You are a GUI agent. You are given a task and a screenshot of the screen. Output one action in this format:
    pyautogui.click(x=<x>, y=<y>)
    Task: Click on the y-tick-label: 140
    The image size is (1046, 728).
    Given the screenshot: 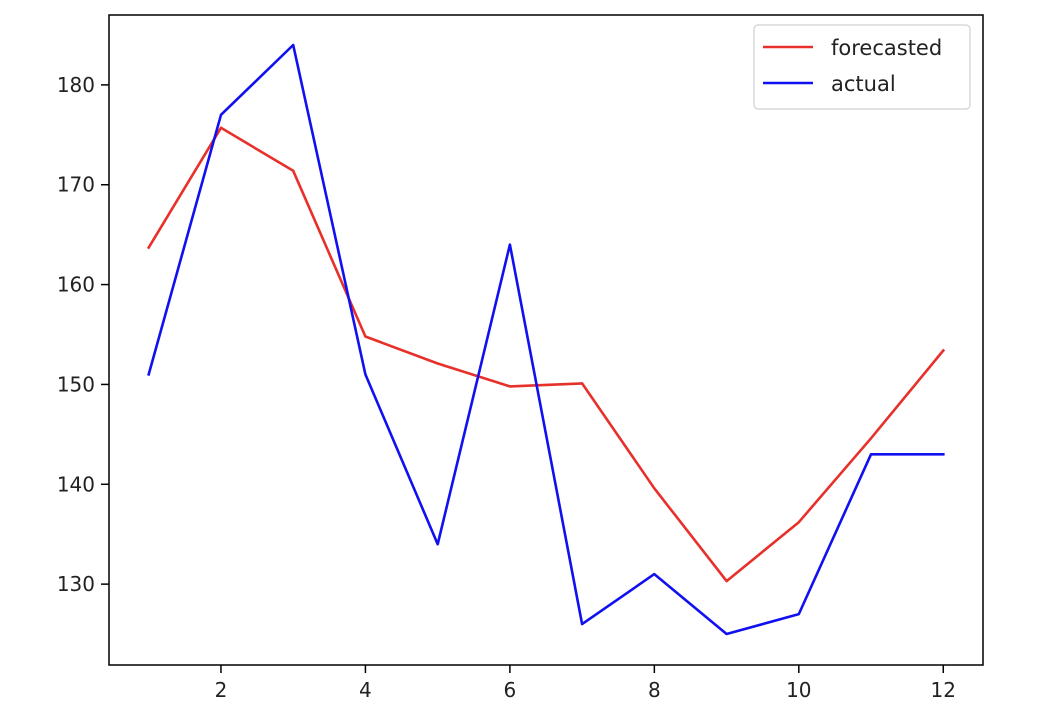 What is the action you would take?
    pyautogui.click(x=76, y=484)
    